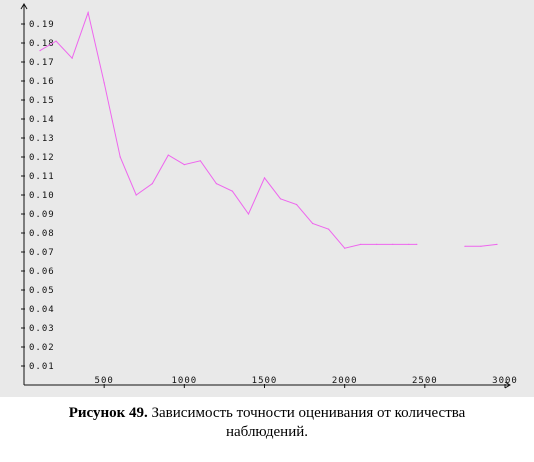  I want to click on y-tick-label: 0.01, so click(42, 367).